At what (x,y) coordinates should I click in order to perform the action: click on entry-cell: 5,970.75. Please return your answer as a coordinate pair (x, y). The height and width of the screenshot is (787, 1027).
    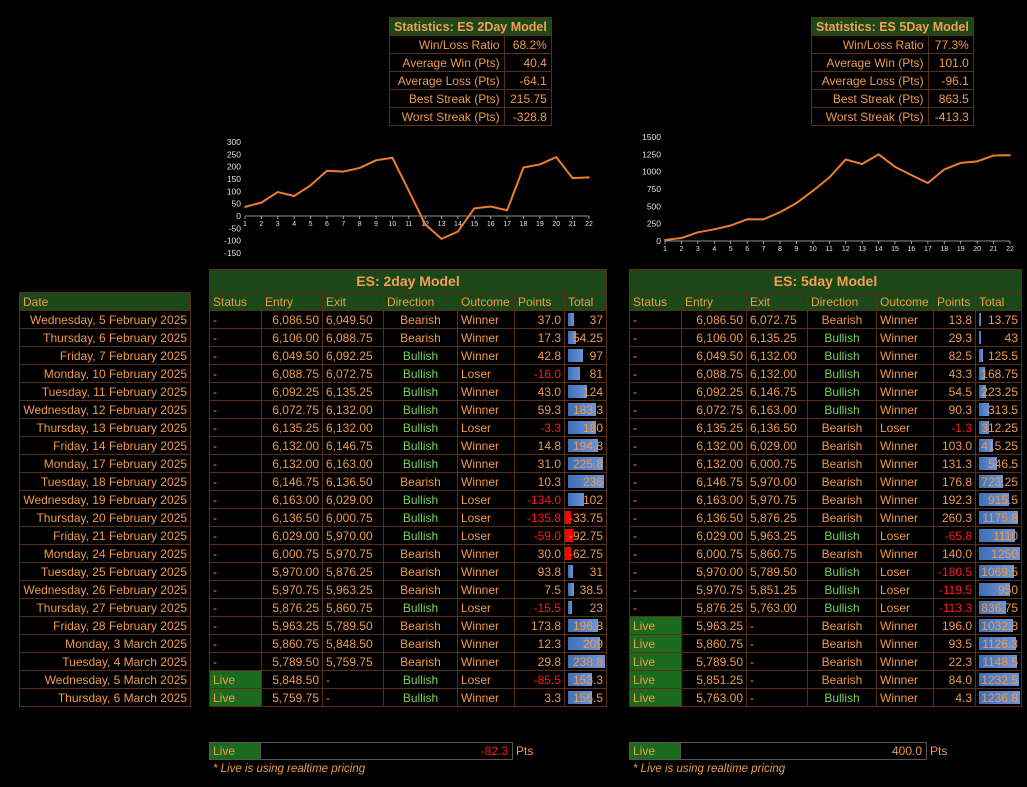
    Looking at the image, I should click on (714, 589).